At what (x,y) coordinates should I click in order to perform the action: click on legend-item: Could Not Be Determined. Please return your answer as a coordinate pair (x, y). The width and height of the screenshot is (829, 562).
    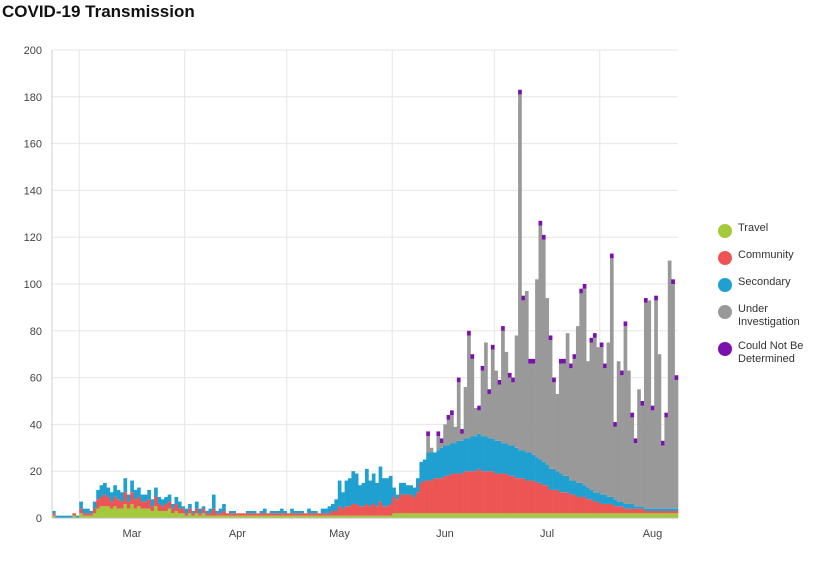
    Looking at the image, I should click on (772, 353).